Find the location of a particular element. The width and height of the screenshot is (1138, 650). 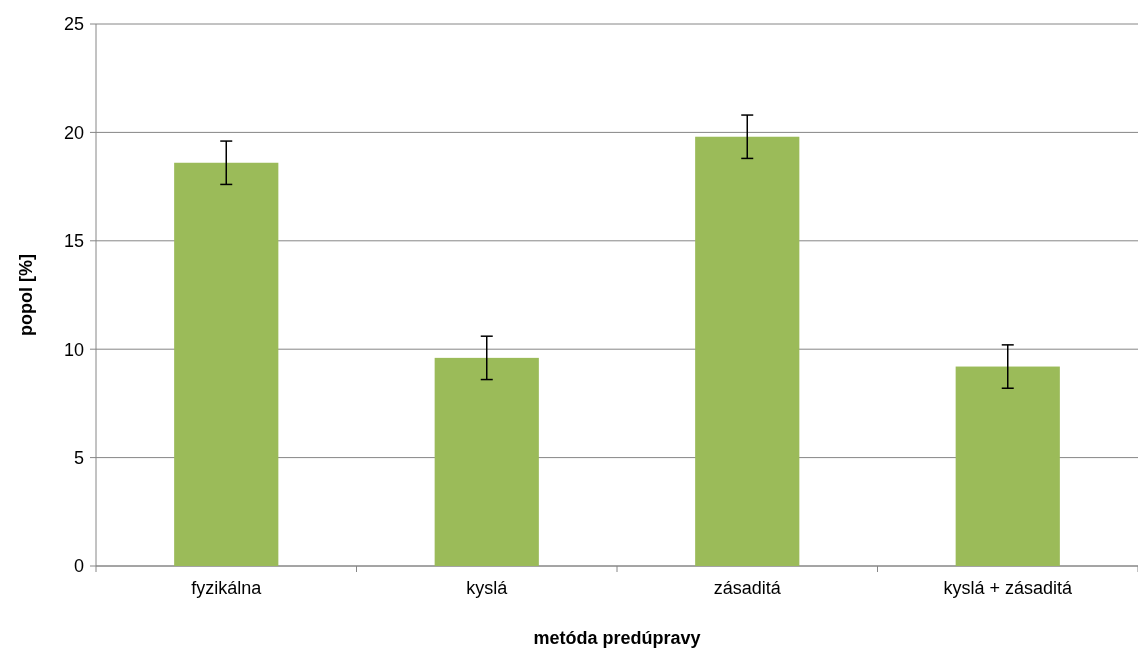

y-tick-label: 10 is located at coordinates (73, 349).